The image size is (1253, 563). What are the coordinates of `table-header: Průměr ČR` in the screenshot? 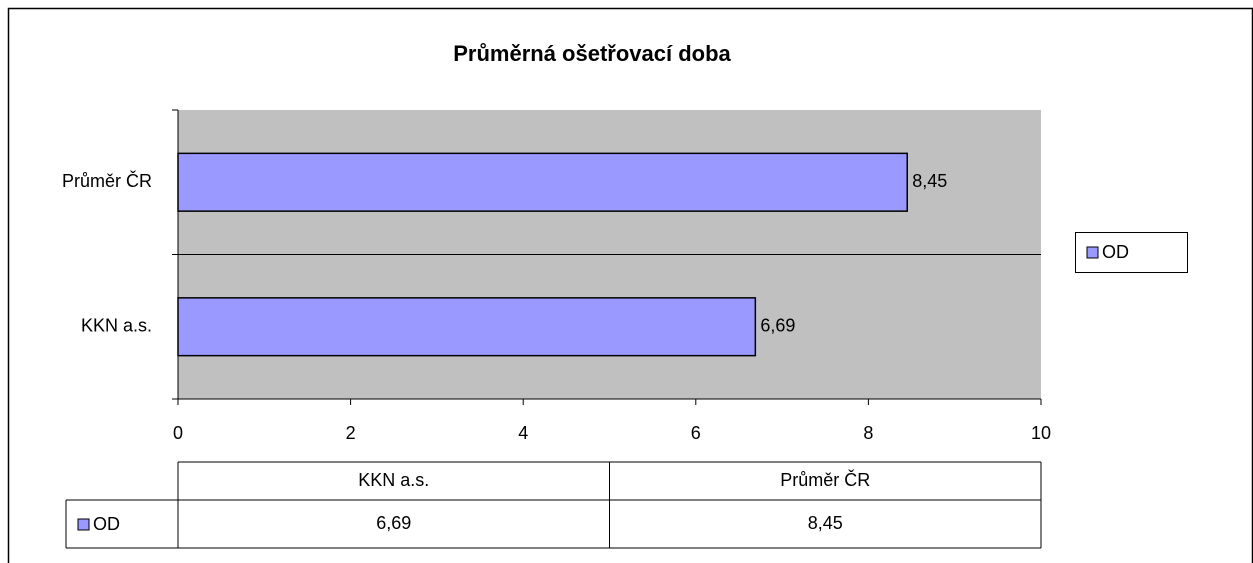 It's located at (825, 479).